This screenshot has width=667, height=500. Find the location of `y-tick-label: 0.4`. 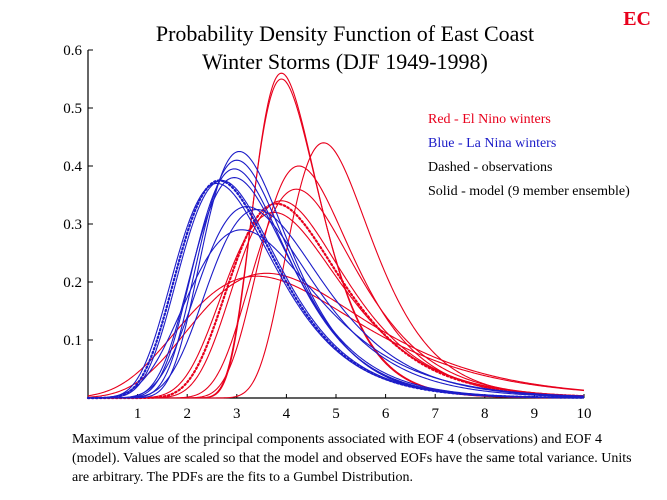

y-tick-label: 0.4 is located at coordinates (72, 167).